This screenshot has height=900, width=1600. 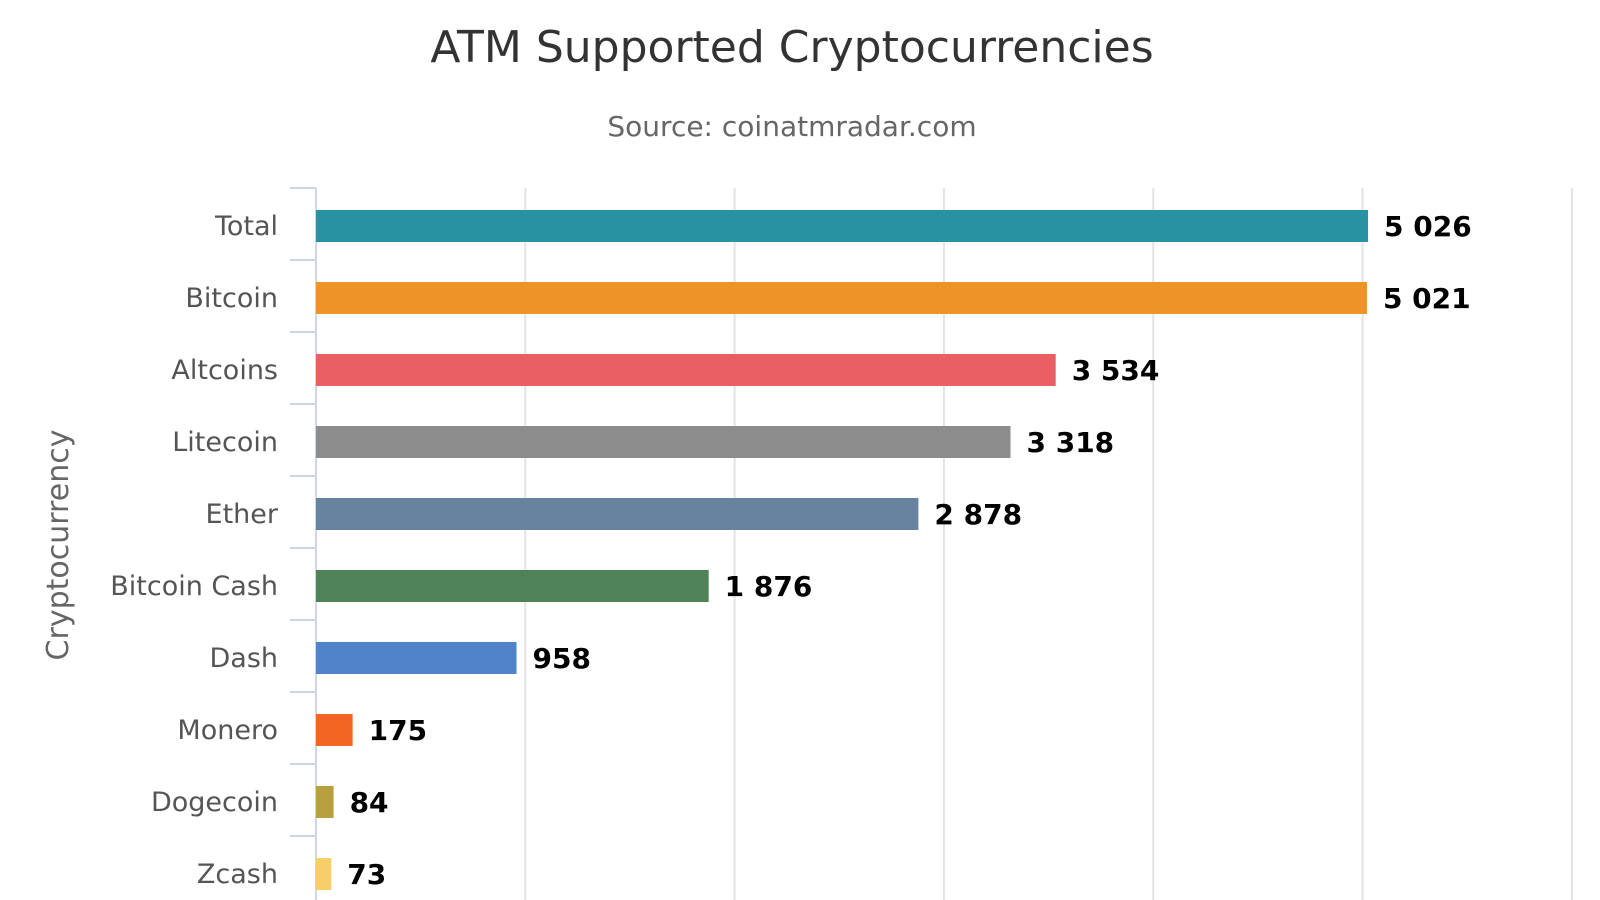 I want to click on bar-total, so click(x=842, y=226).